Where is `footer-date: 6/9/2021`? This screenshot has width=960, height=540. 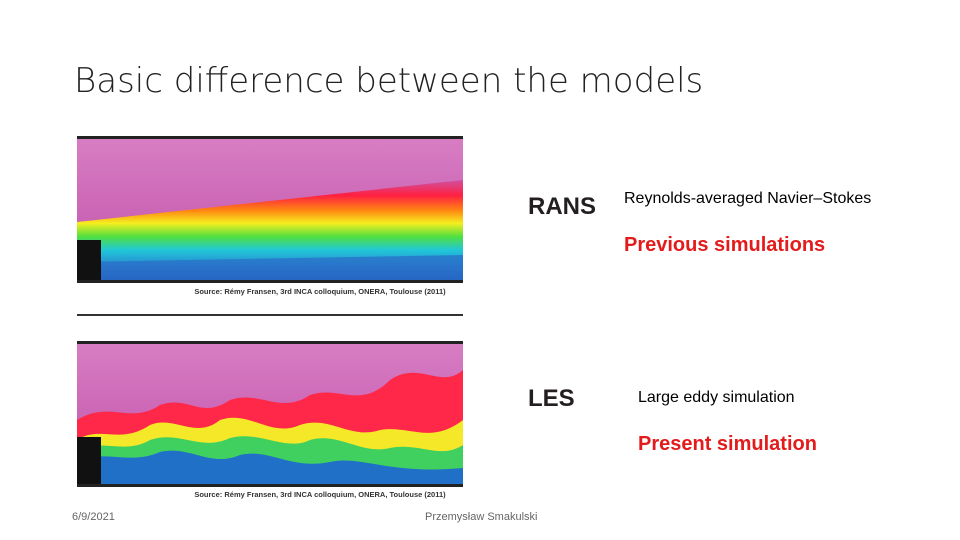
footer-date: 6/9/2021 is located at coordinates (93, 517).